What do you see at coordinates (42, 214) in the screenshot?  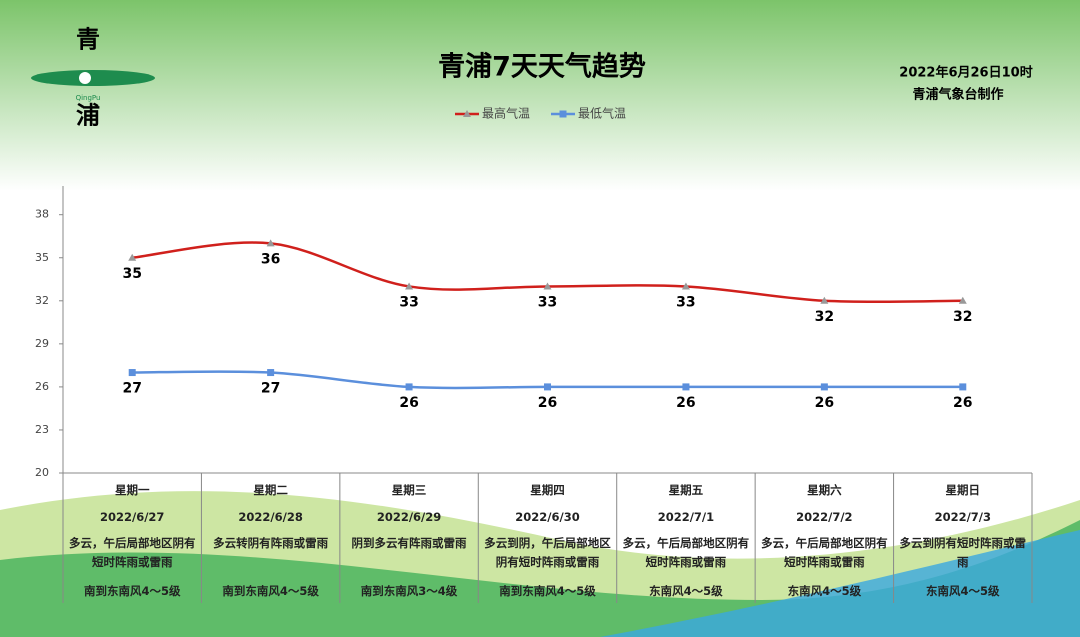 I see `y-tick-label: 38` at bounding box center [42, 214].